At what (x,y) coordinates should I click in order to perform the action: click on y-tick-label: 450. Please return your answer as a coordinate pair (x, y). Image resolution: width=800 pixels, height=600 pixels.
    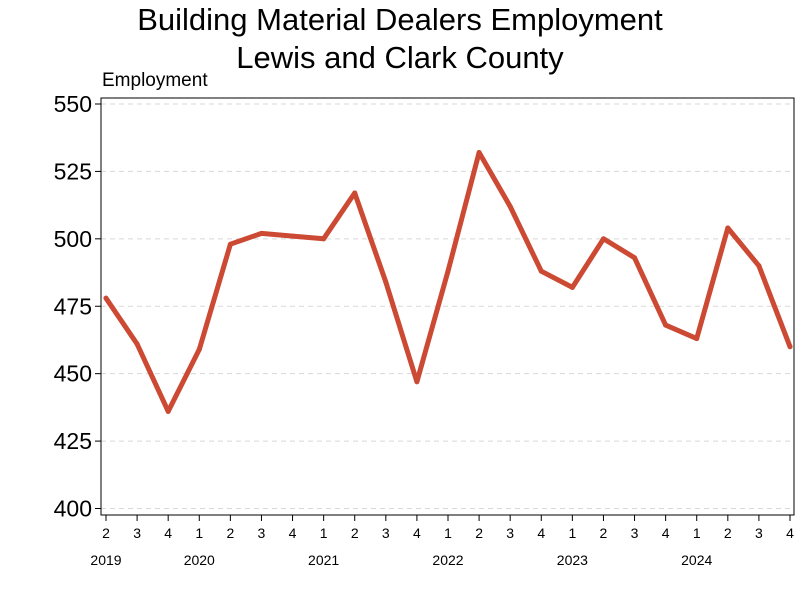
    Looking at the image, I should click on (73, 374).